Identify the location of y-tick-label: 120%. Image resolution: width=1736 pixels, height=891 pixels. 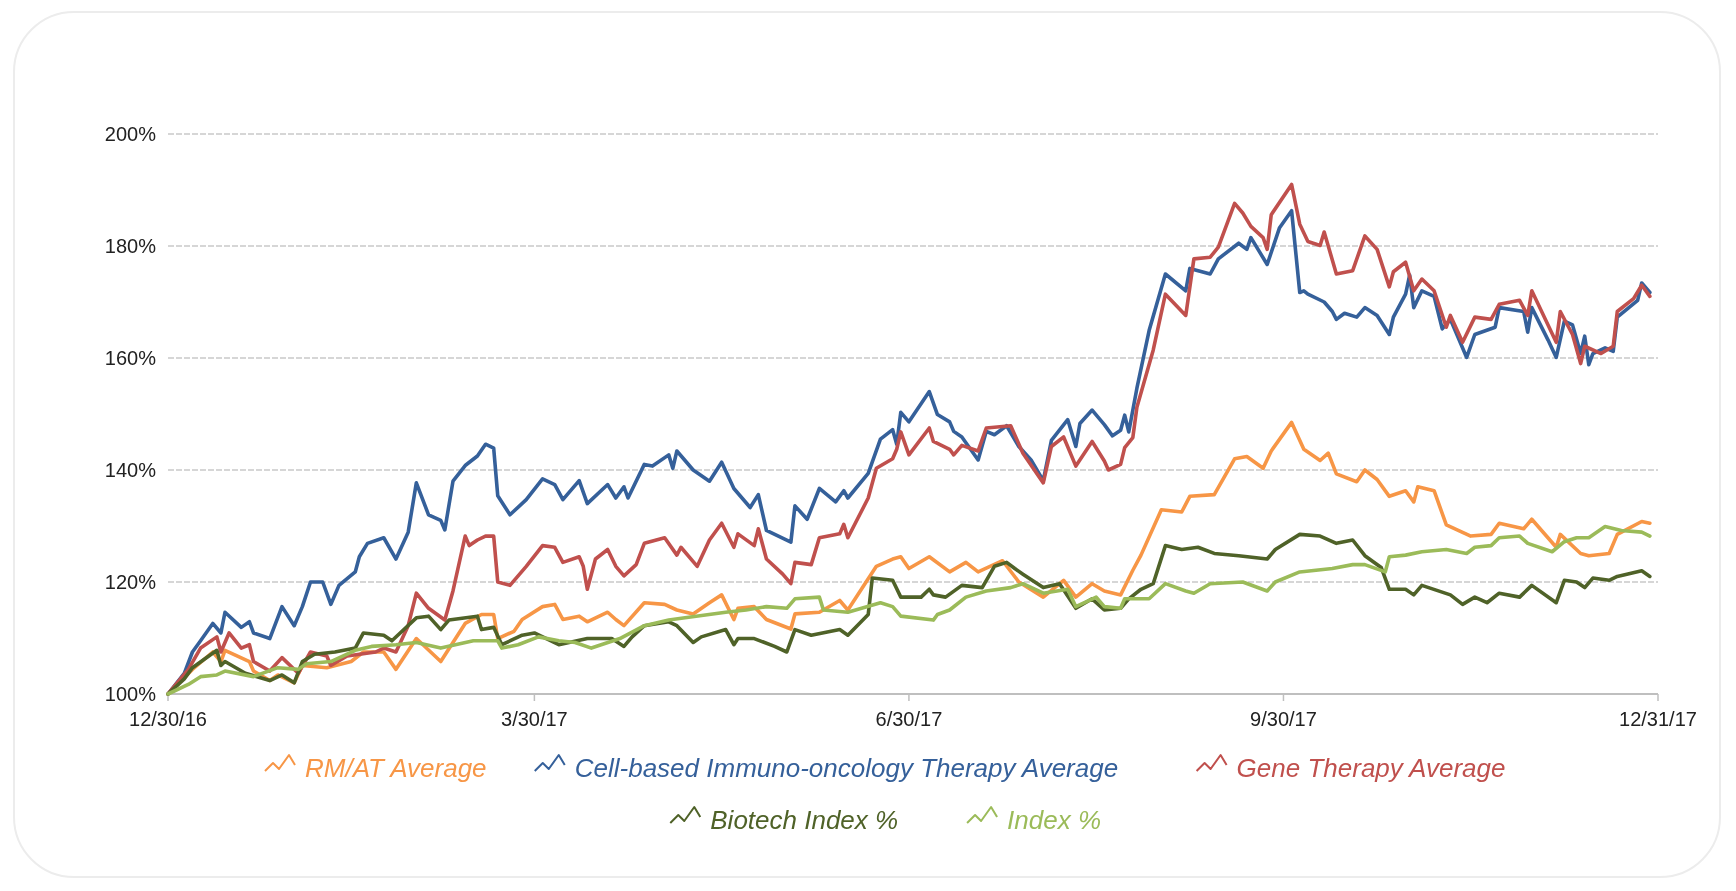
(130, 582).